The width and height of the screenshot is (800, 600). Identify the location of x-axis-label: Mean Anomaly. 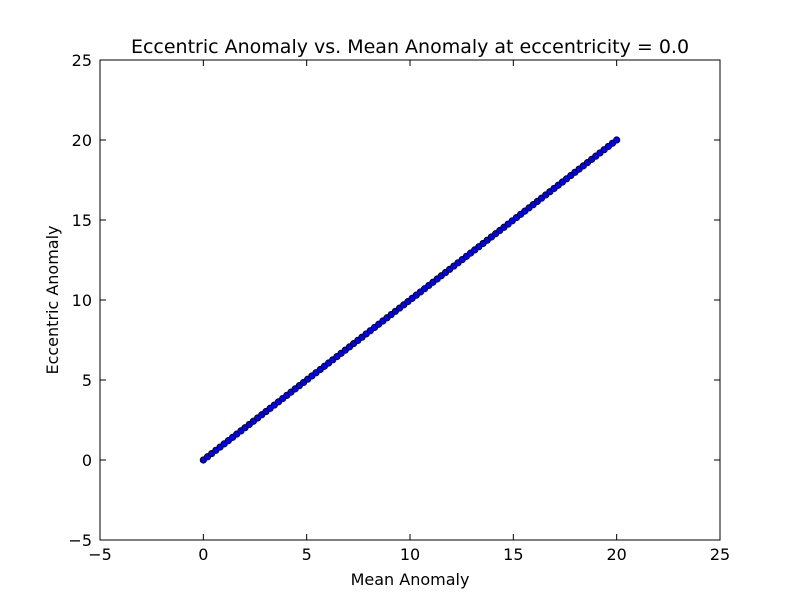
(410, 579).